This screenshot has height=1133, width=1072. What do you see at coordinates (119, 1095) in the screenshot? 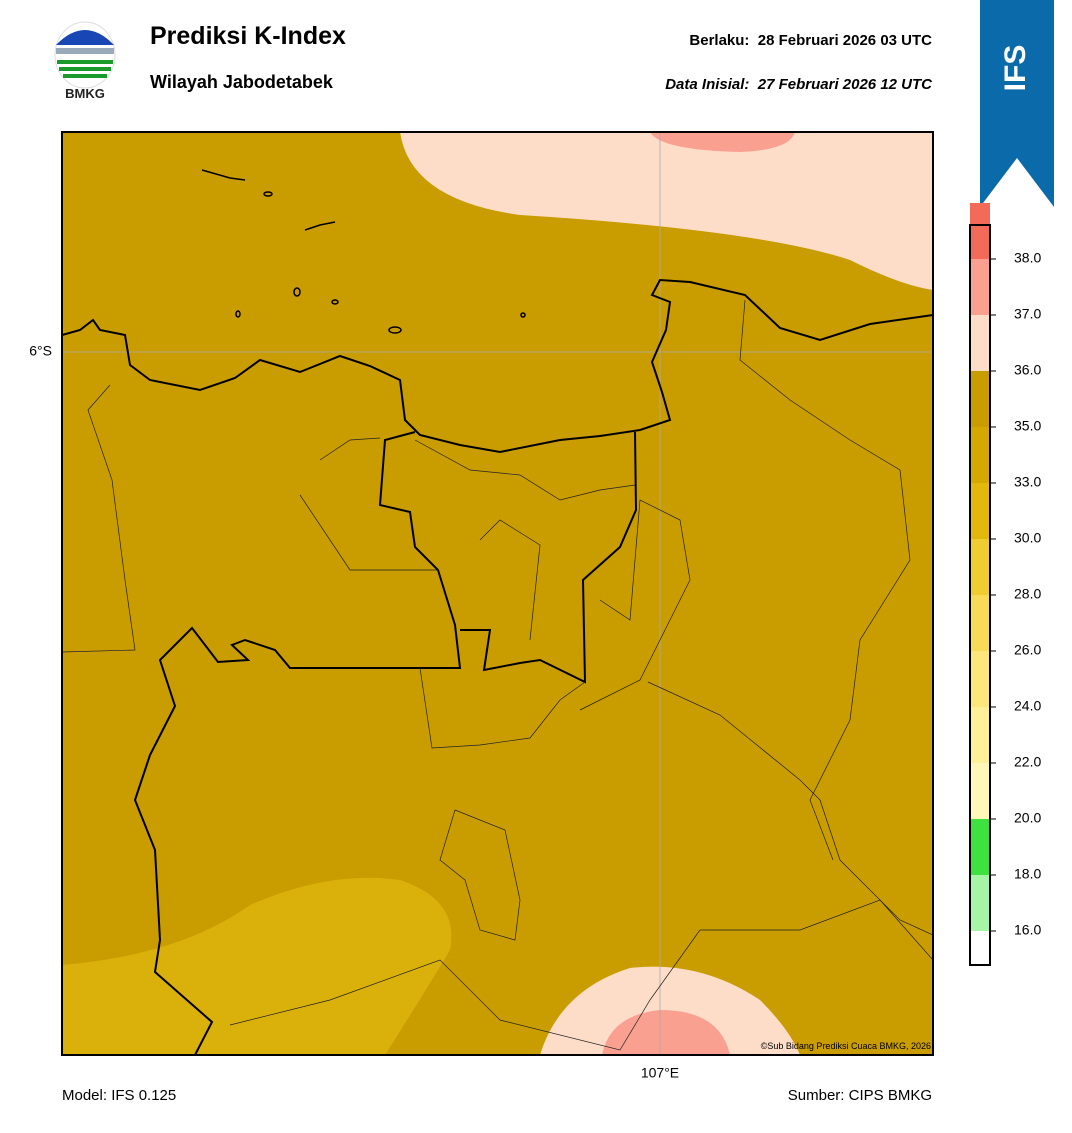
I see `model: Model: IFS 0.125` at bounding box center [119, 1095].